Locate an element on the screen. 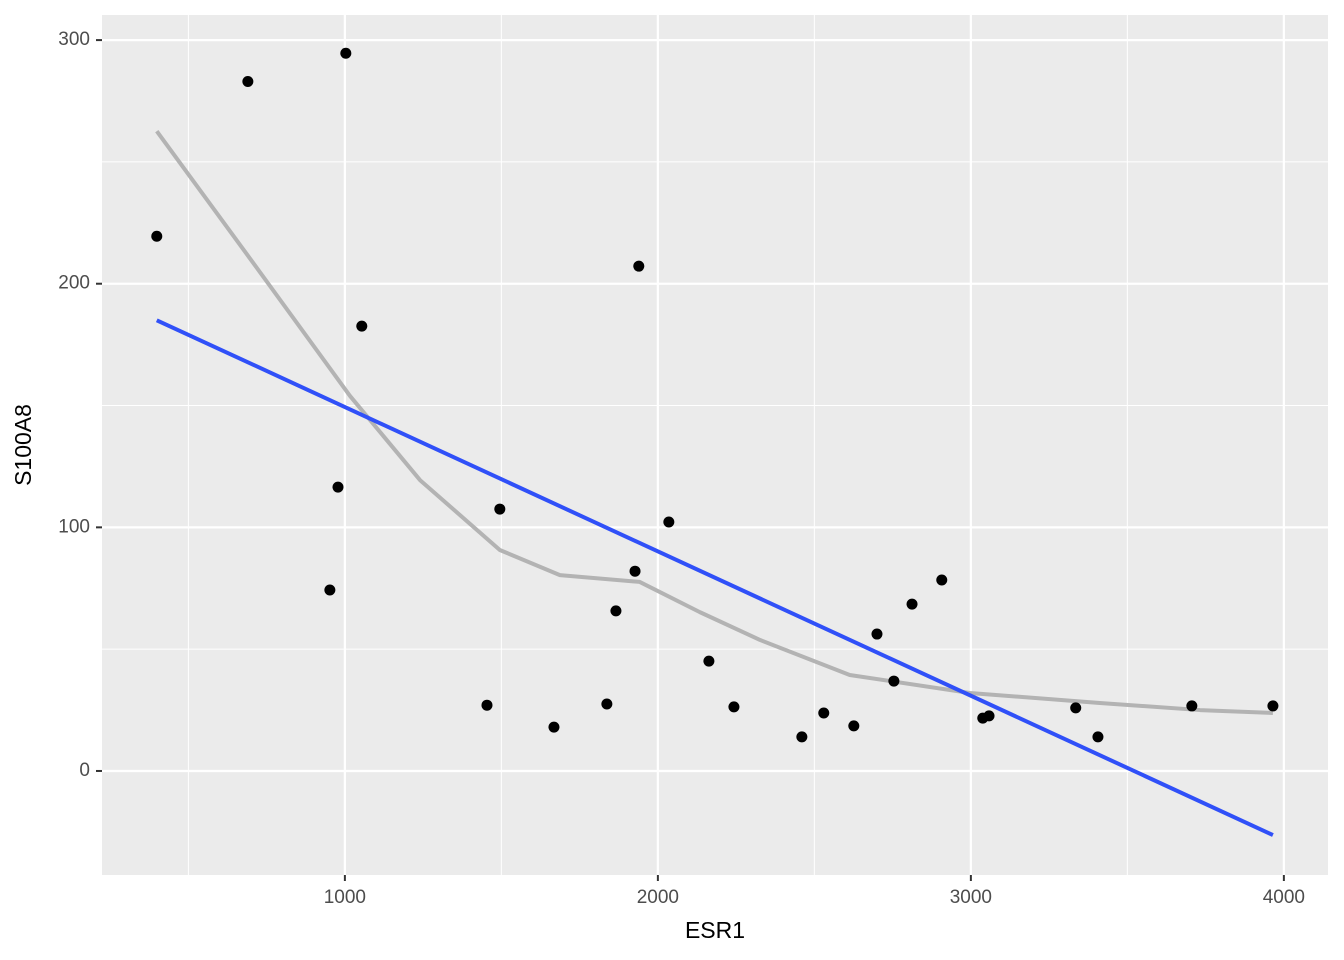 The height and width of the screenshot is (960, 1344). y-tick-label: 200 is located at coordinates (74, 283).